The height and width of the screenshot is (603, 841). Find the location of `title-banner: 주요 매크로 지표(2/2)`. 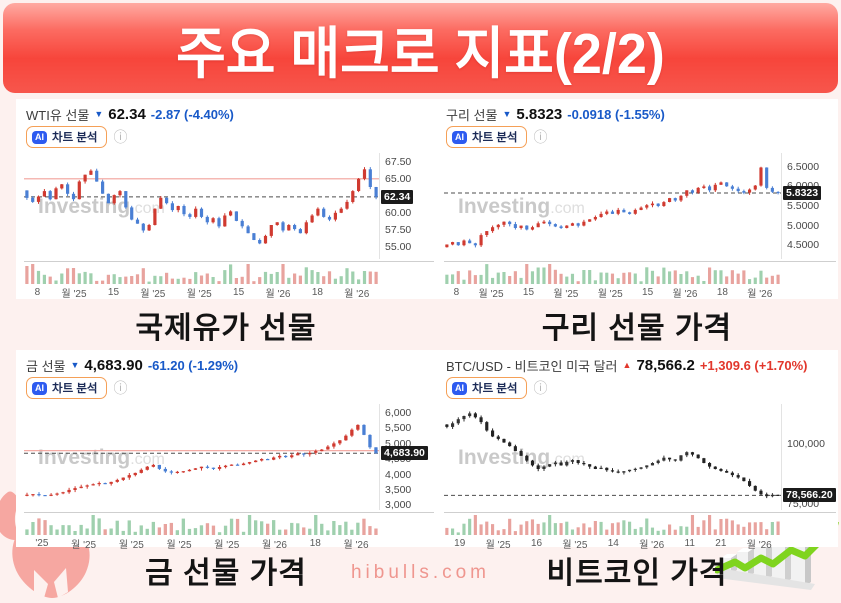

title-banner: 주요 매크로 지표(2/2) is located at coordinates (420, 48).